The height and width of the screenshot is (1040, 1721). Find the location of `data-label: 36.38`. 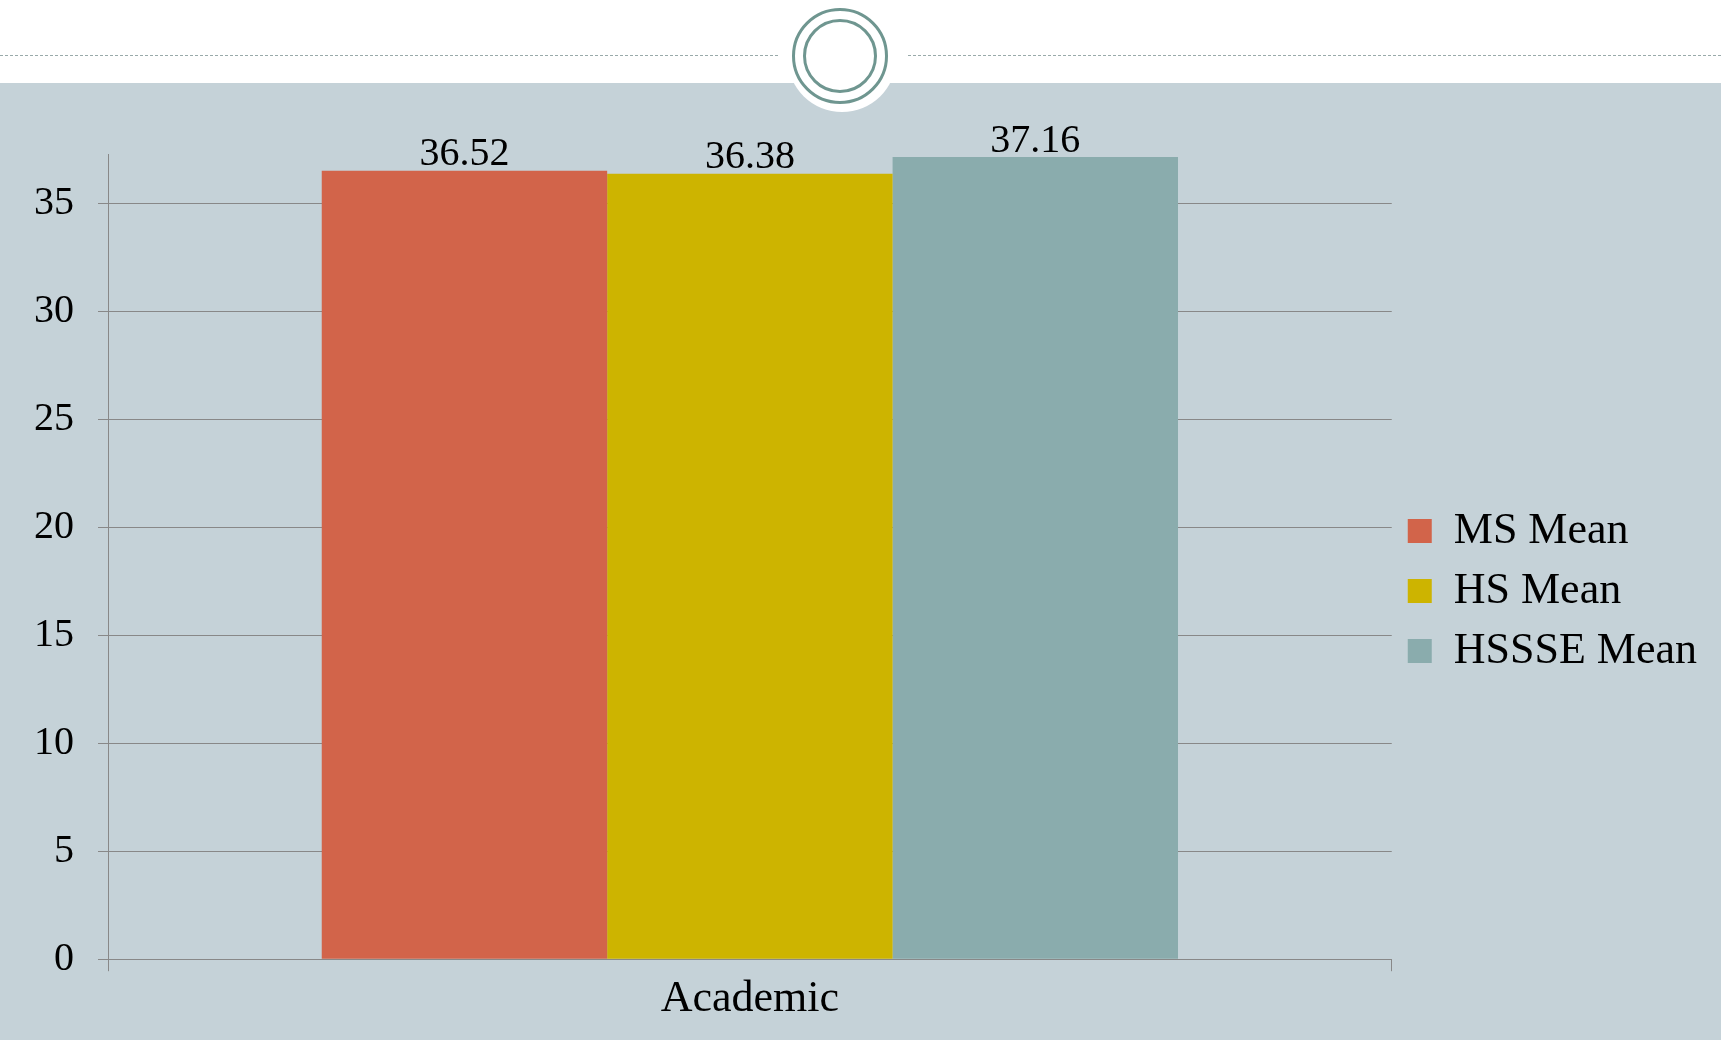

data-label: 36.38 is located at coordinates (749, 155).